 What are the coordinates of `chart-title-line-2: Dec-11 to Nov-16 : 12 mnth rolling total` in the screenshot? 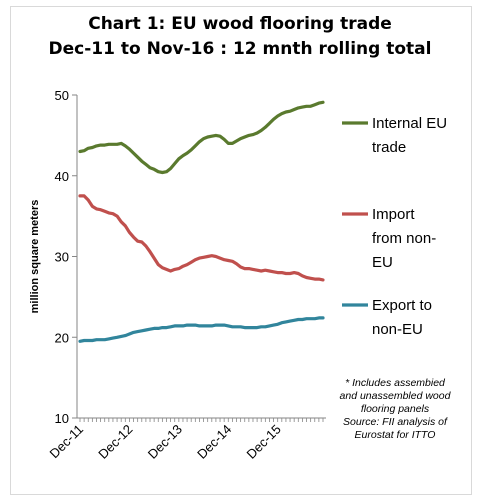 It's located at (240, 49).